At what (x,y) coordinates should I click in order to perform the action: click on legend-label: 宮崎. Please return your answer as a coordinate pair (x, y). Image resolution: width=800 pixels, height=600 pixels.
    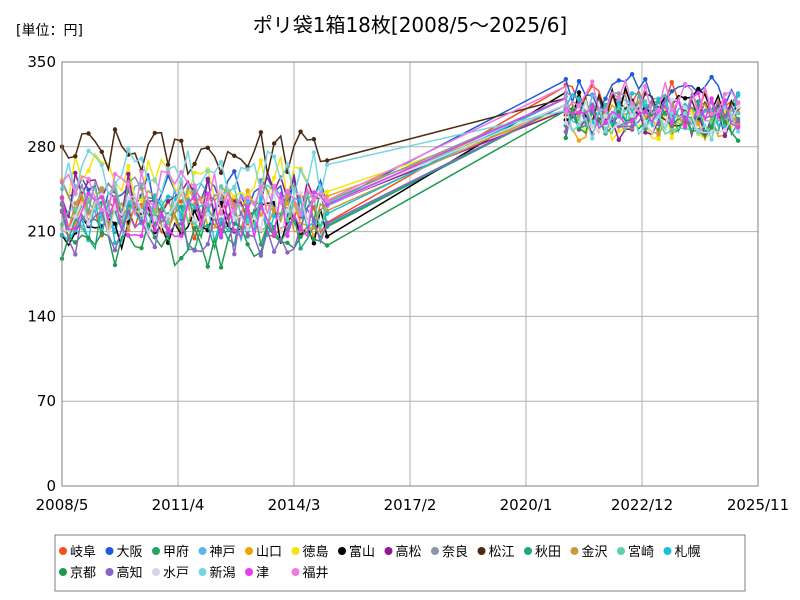
    Looking at the image, I should click on (641, 552).